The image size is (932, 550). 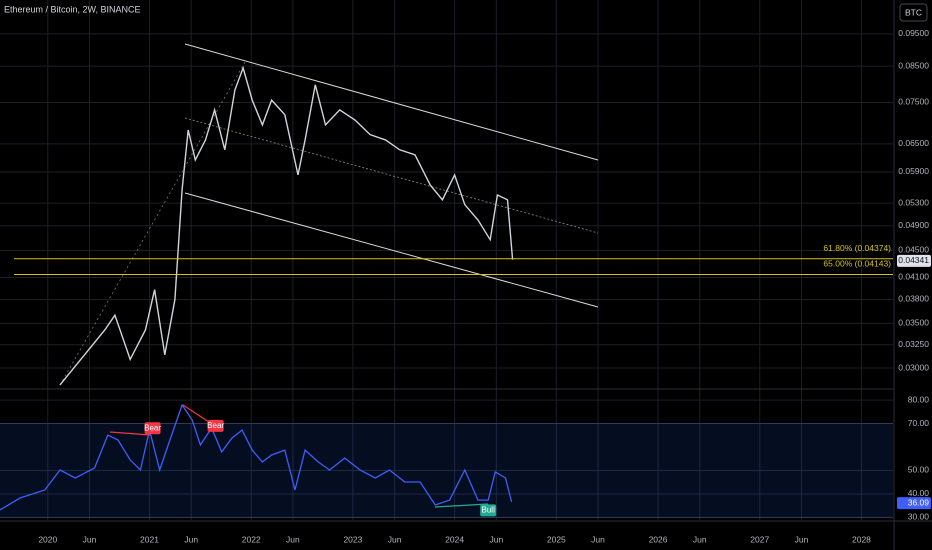 I want to click on price-tick-label: 0.09500, so click(x=913, y=33).